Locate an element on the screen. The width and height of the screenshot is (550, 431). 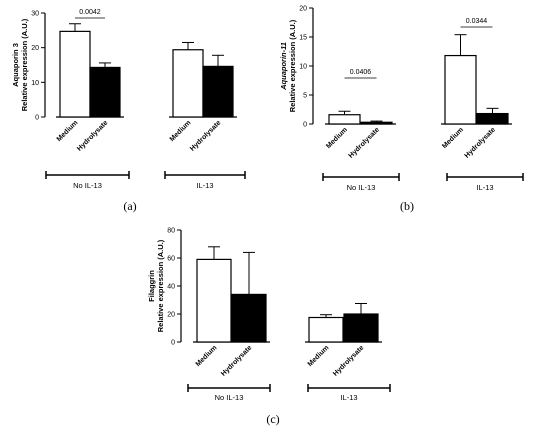
panel-label: (a) is located at coordinates (129, 206).